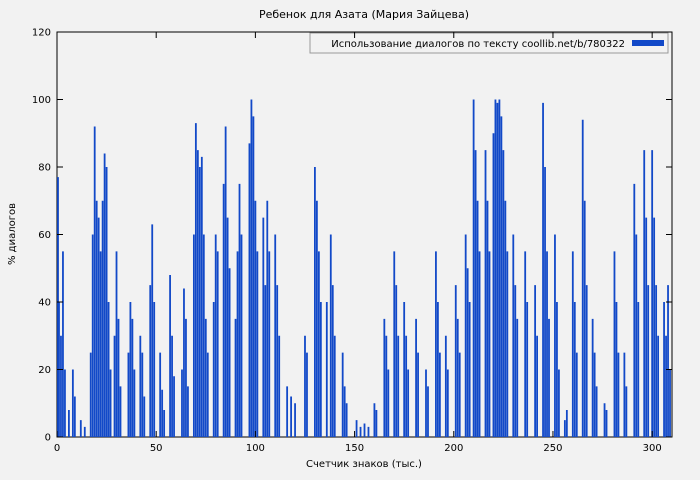  Describe the element at coordinates (354, 448) in the screenshot. I see `x-tick-label: 150` at that location.